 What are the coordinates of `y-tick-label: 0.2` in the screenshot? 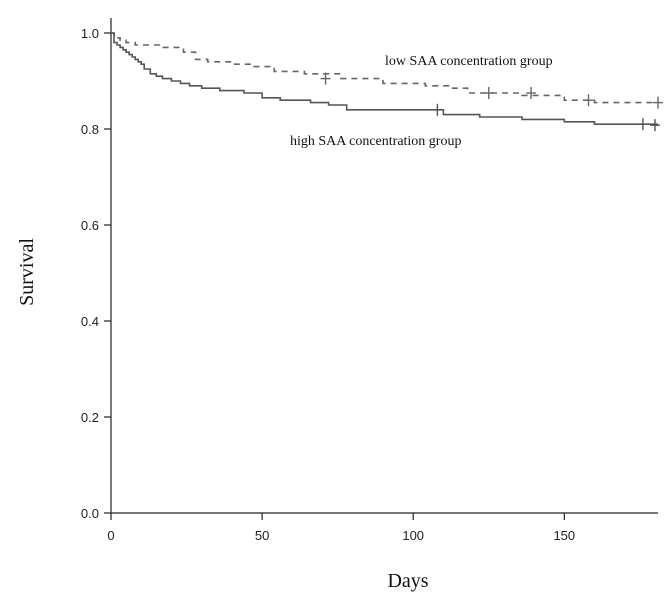 It's located at (90, 417).